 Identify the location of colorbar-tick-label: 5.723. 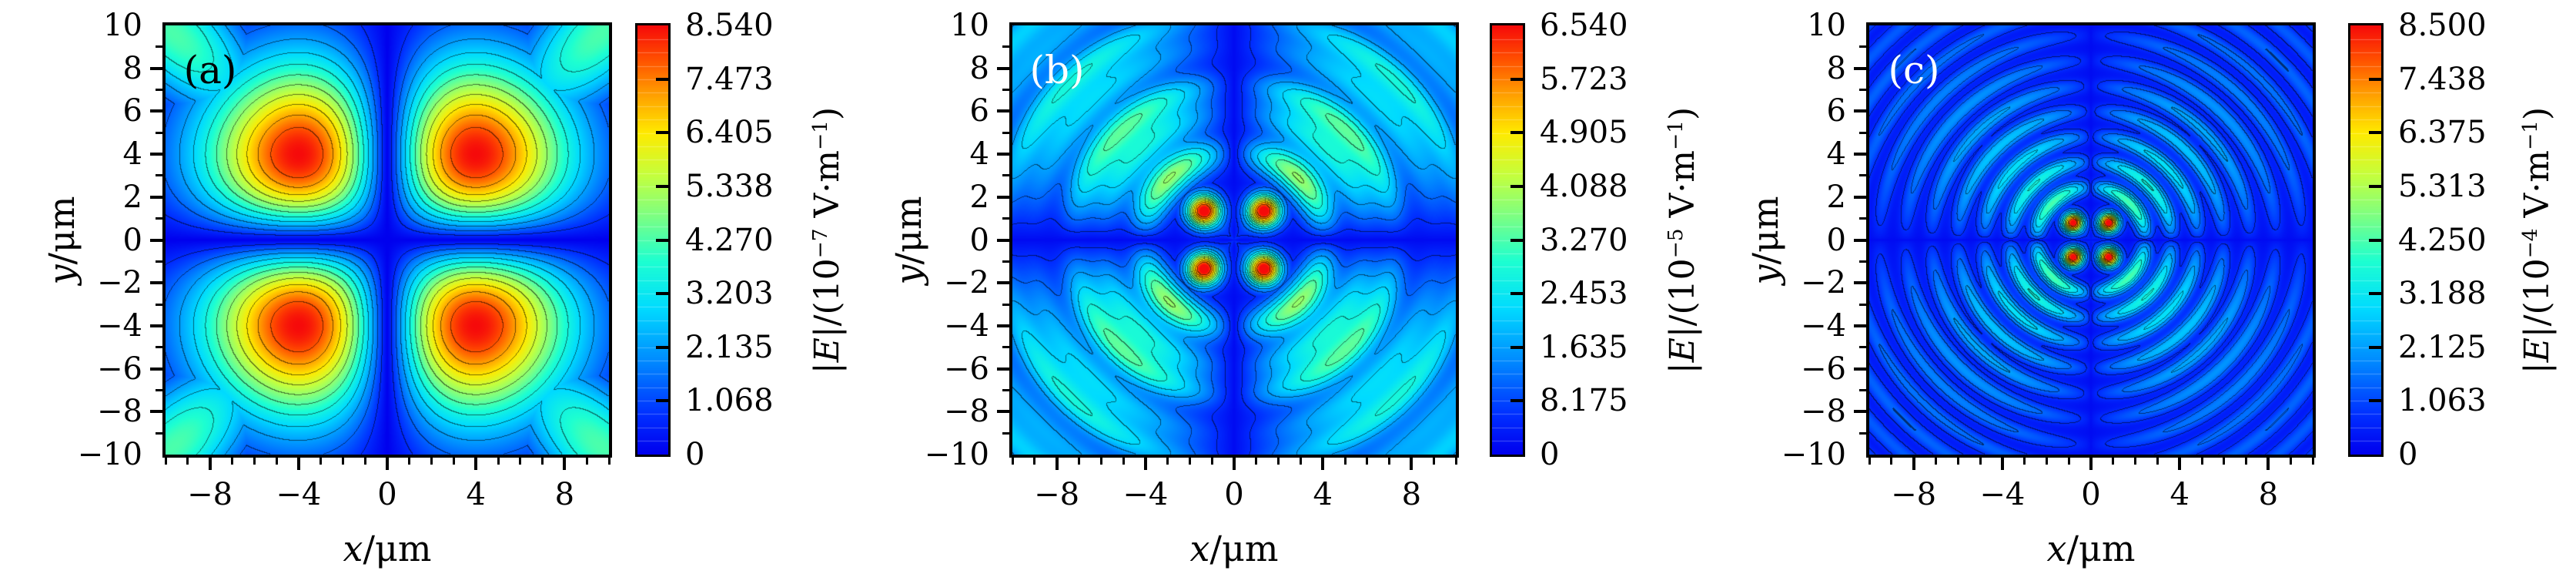
(1584, 79).